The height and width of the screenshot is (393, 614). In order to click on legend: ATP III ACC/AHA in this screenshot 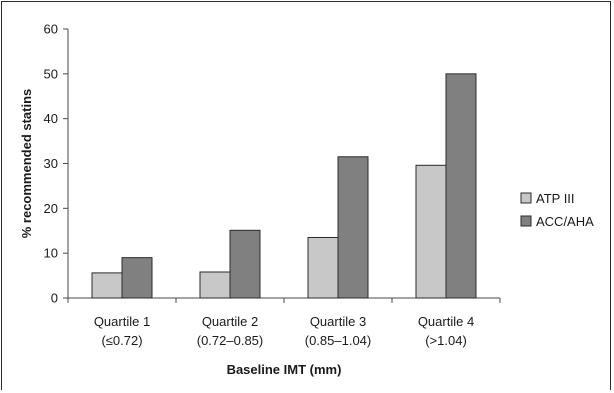, I will do `click(557, 210)`.